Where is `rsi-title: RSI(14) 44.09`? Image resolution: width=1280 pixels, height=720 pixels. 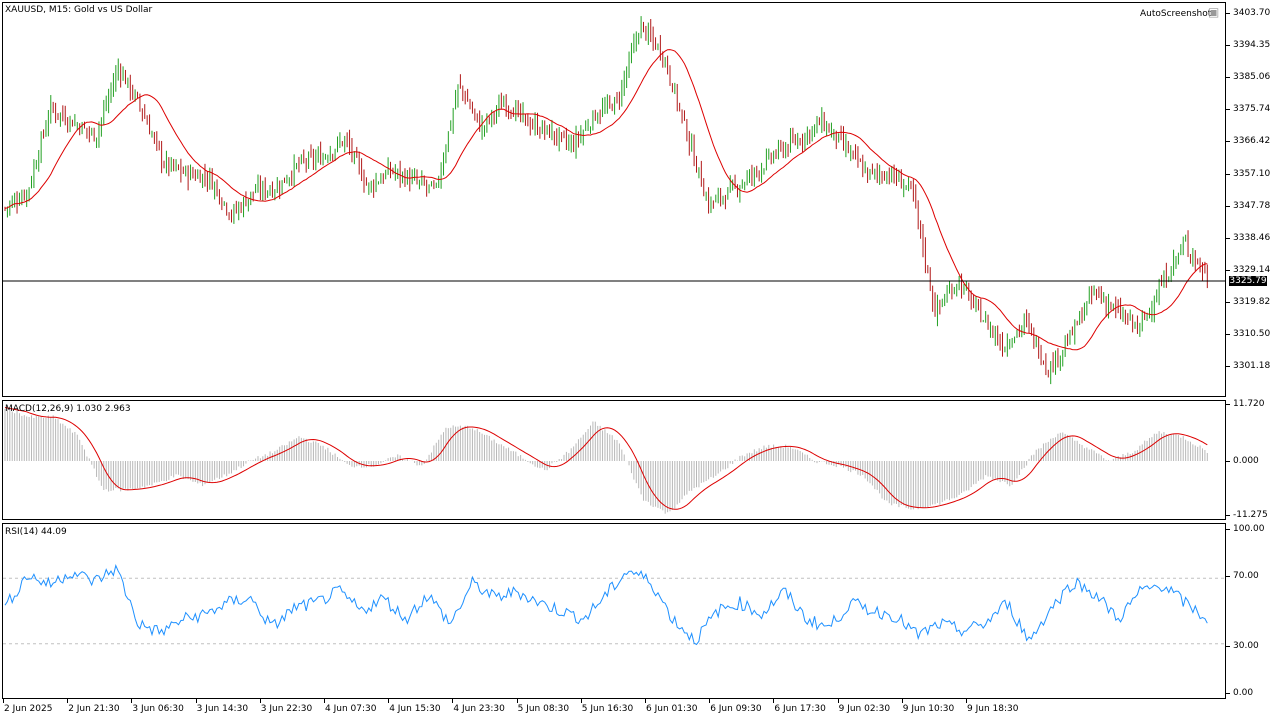
rsi-title: RSI(14) 44.09 is located at coordinates (36, 532).